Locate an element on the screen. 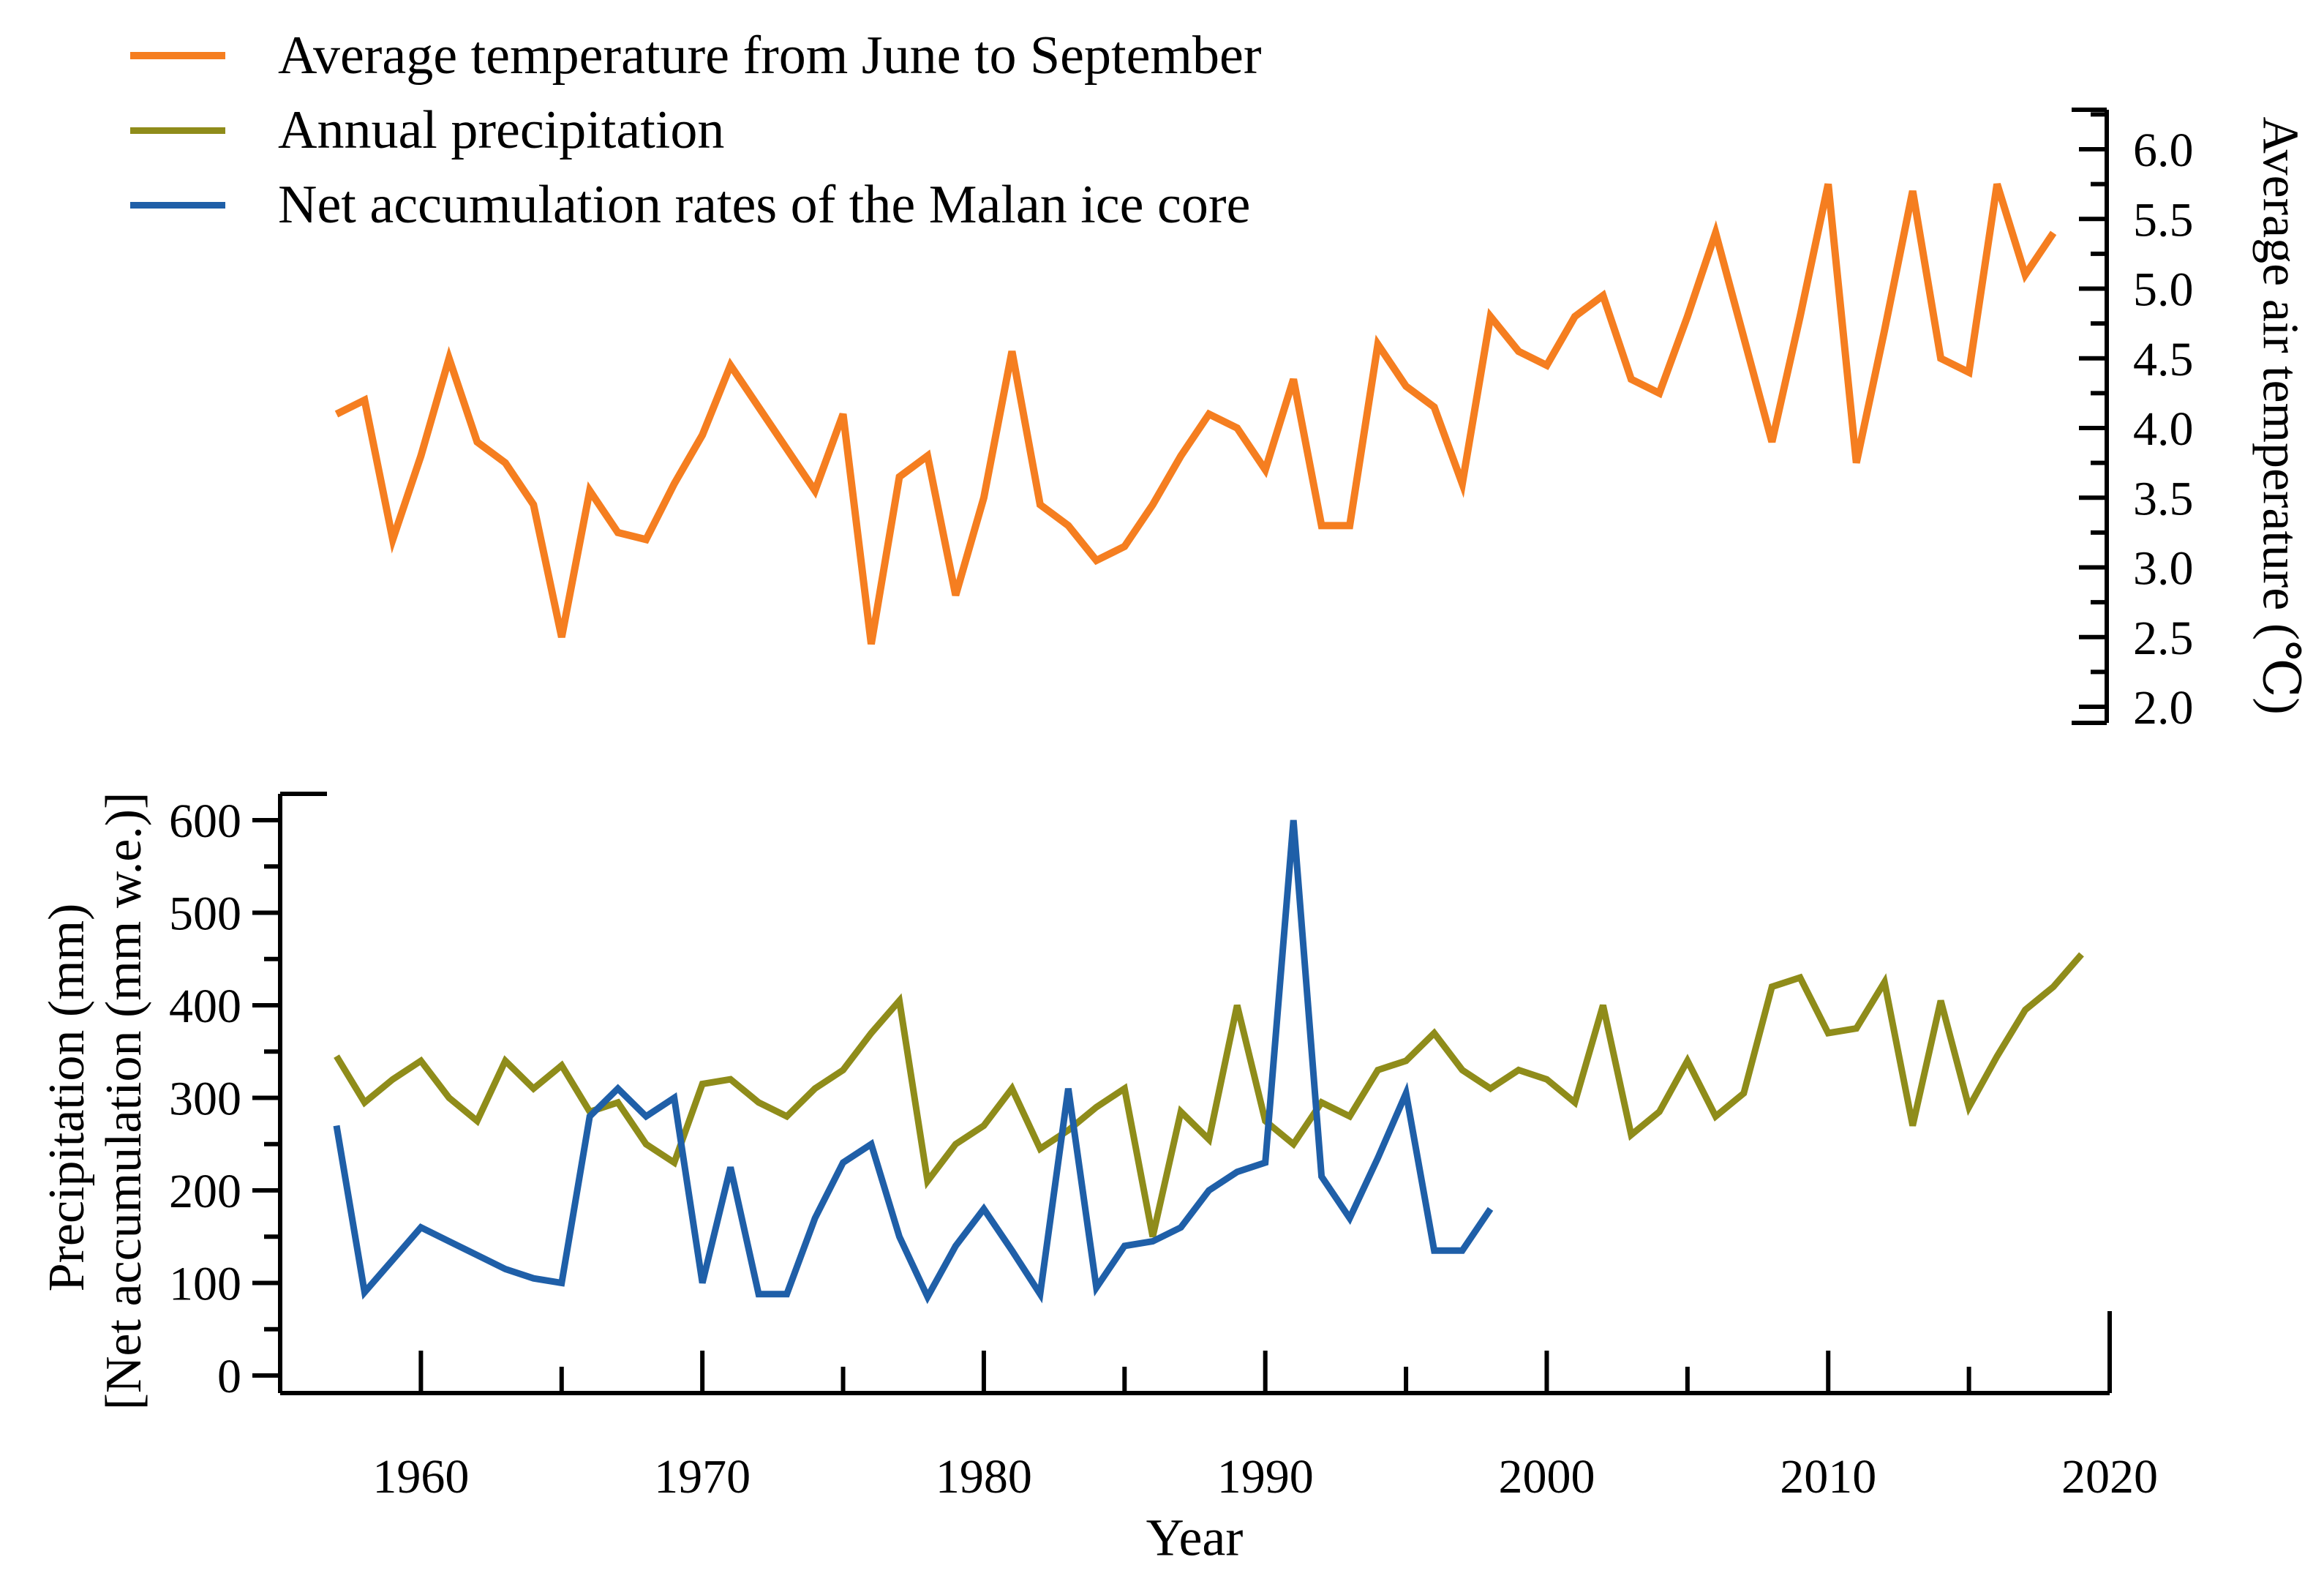 Image resolution: width=2324 pixels, height=1595 pixels. legend-swatch-accumulation-icon is located at coordinates (177, 205).